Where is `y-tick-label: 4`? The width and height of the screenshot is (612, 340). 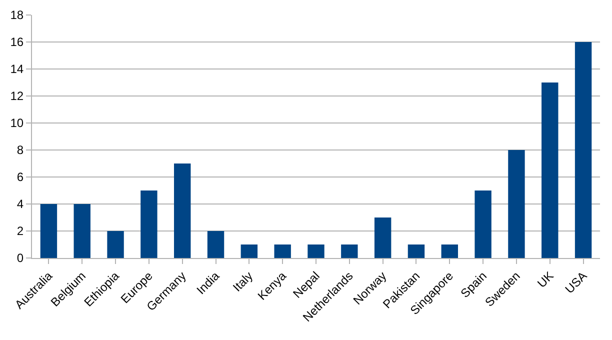 y-tick-label: 4 is located at coordinates (20, 204).